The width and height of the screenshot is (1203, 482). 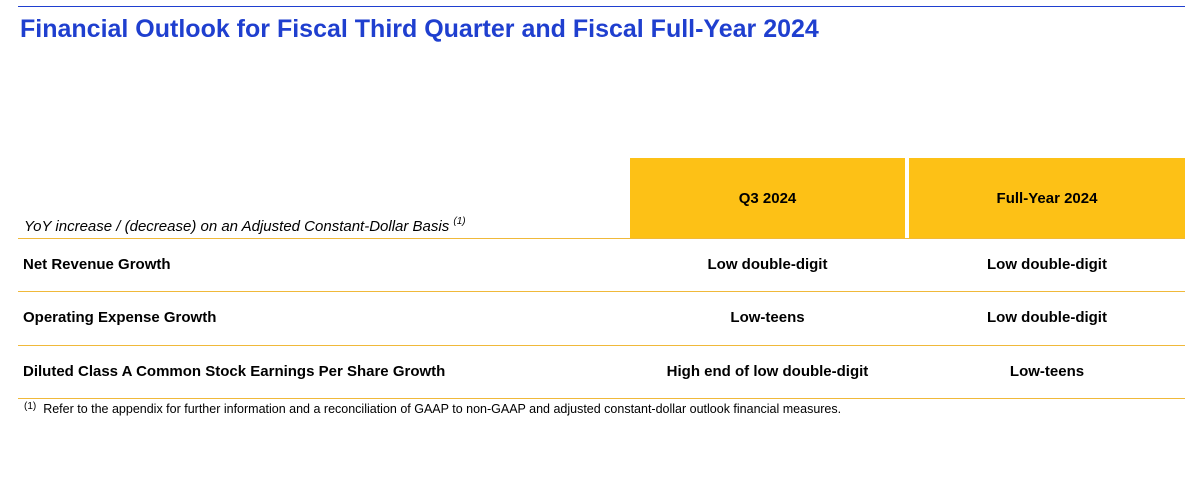 I want to click on row-value-full-year: Low-teens, so click(x=1047, y=371).